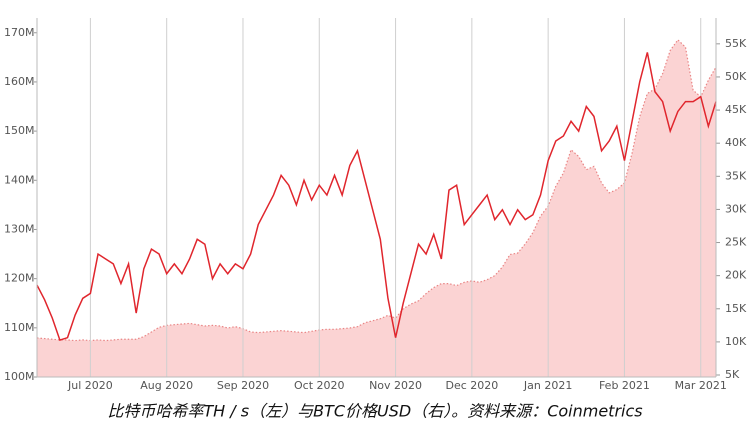  What do you see at coordinates (736, 76) in the screenshot?
I see `y2-tick-label: 50K` at bounding box center [736, 76].